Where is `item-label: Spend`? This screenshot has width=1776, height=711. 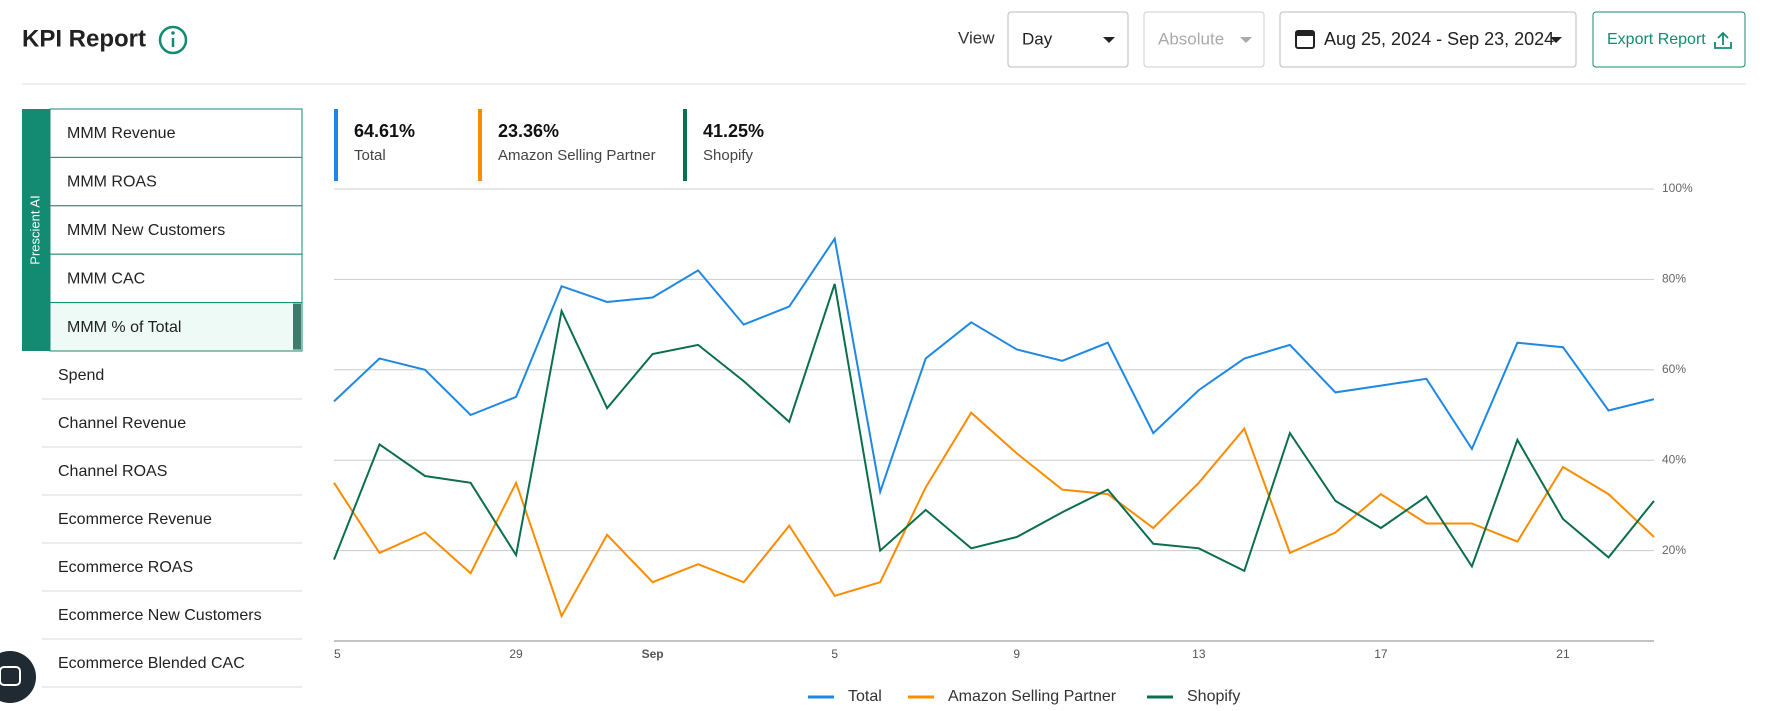
item-label: Spend is located at coordinates (81, 375).